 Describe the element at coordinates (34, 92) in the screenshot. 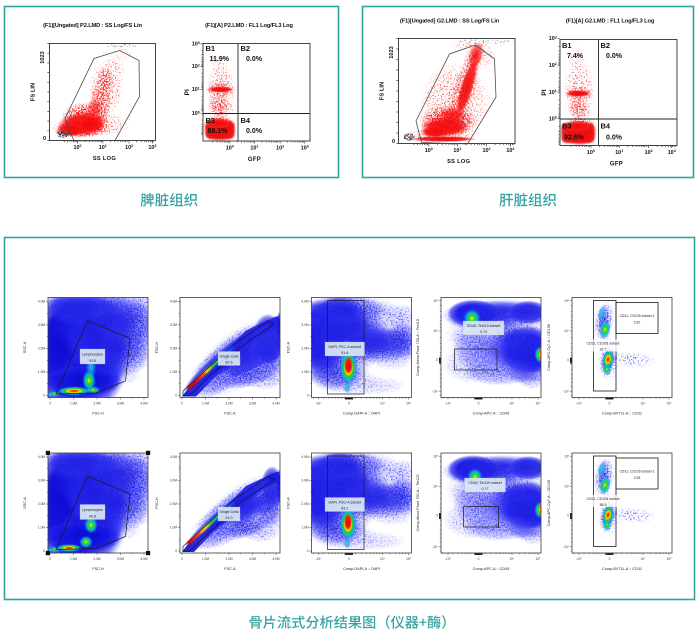

I see `svg-text: FS LIN` at that location.